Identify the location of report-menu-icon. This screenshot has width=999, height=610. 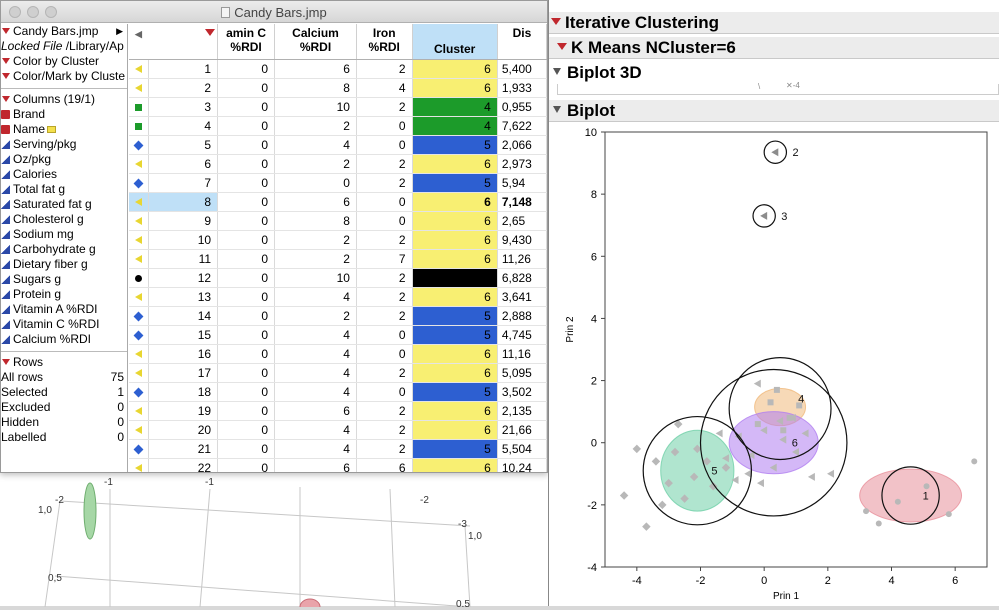
(556, 21).